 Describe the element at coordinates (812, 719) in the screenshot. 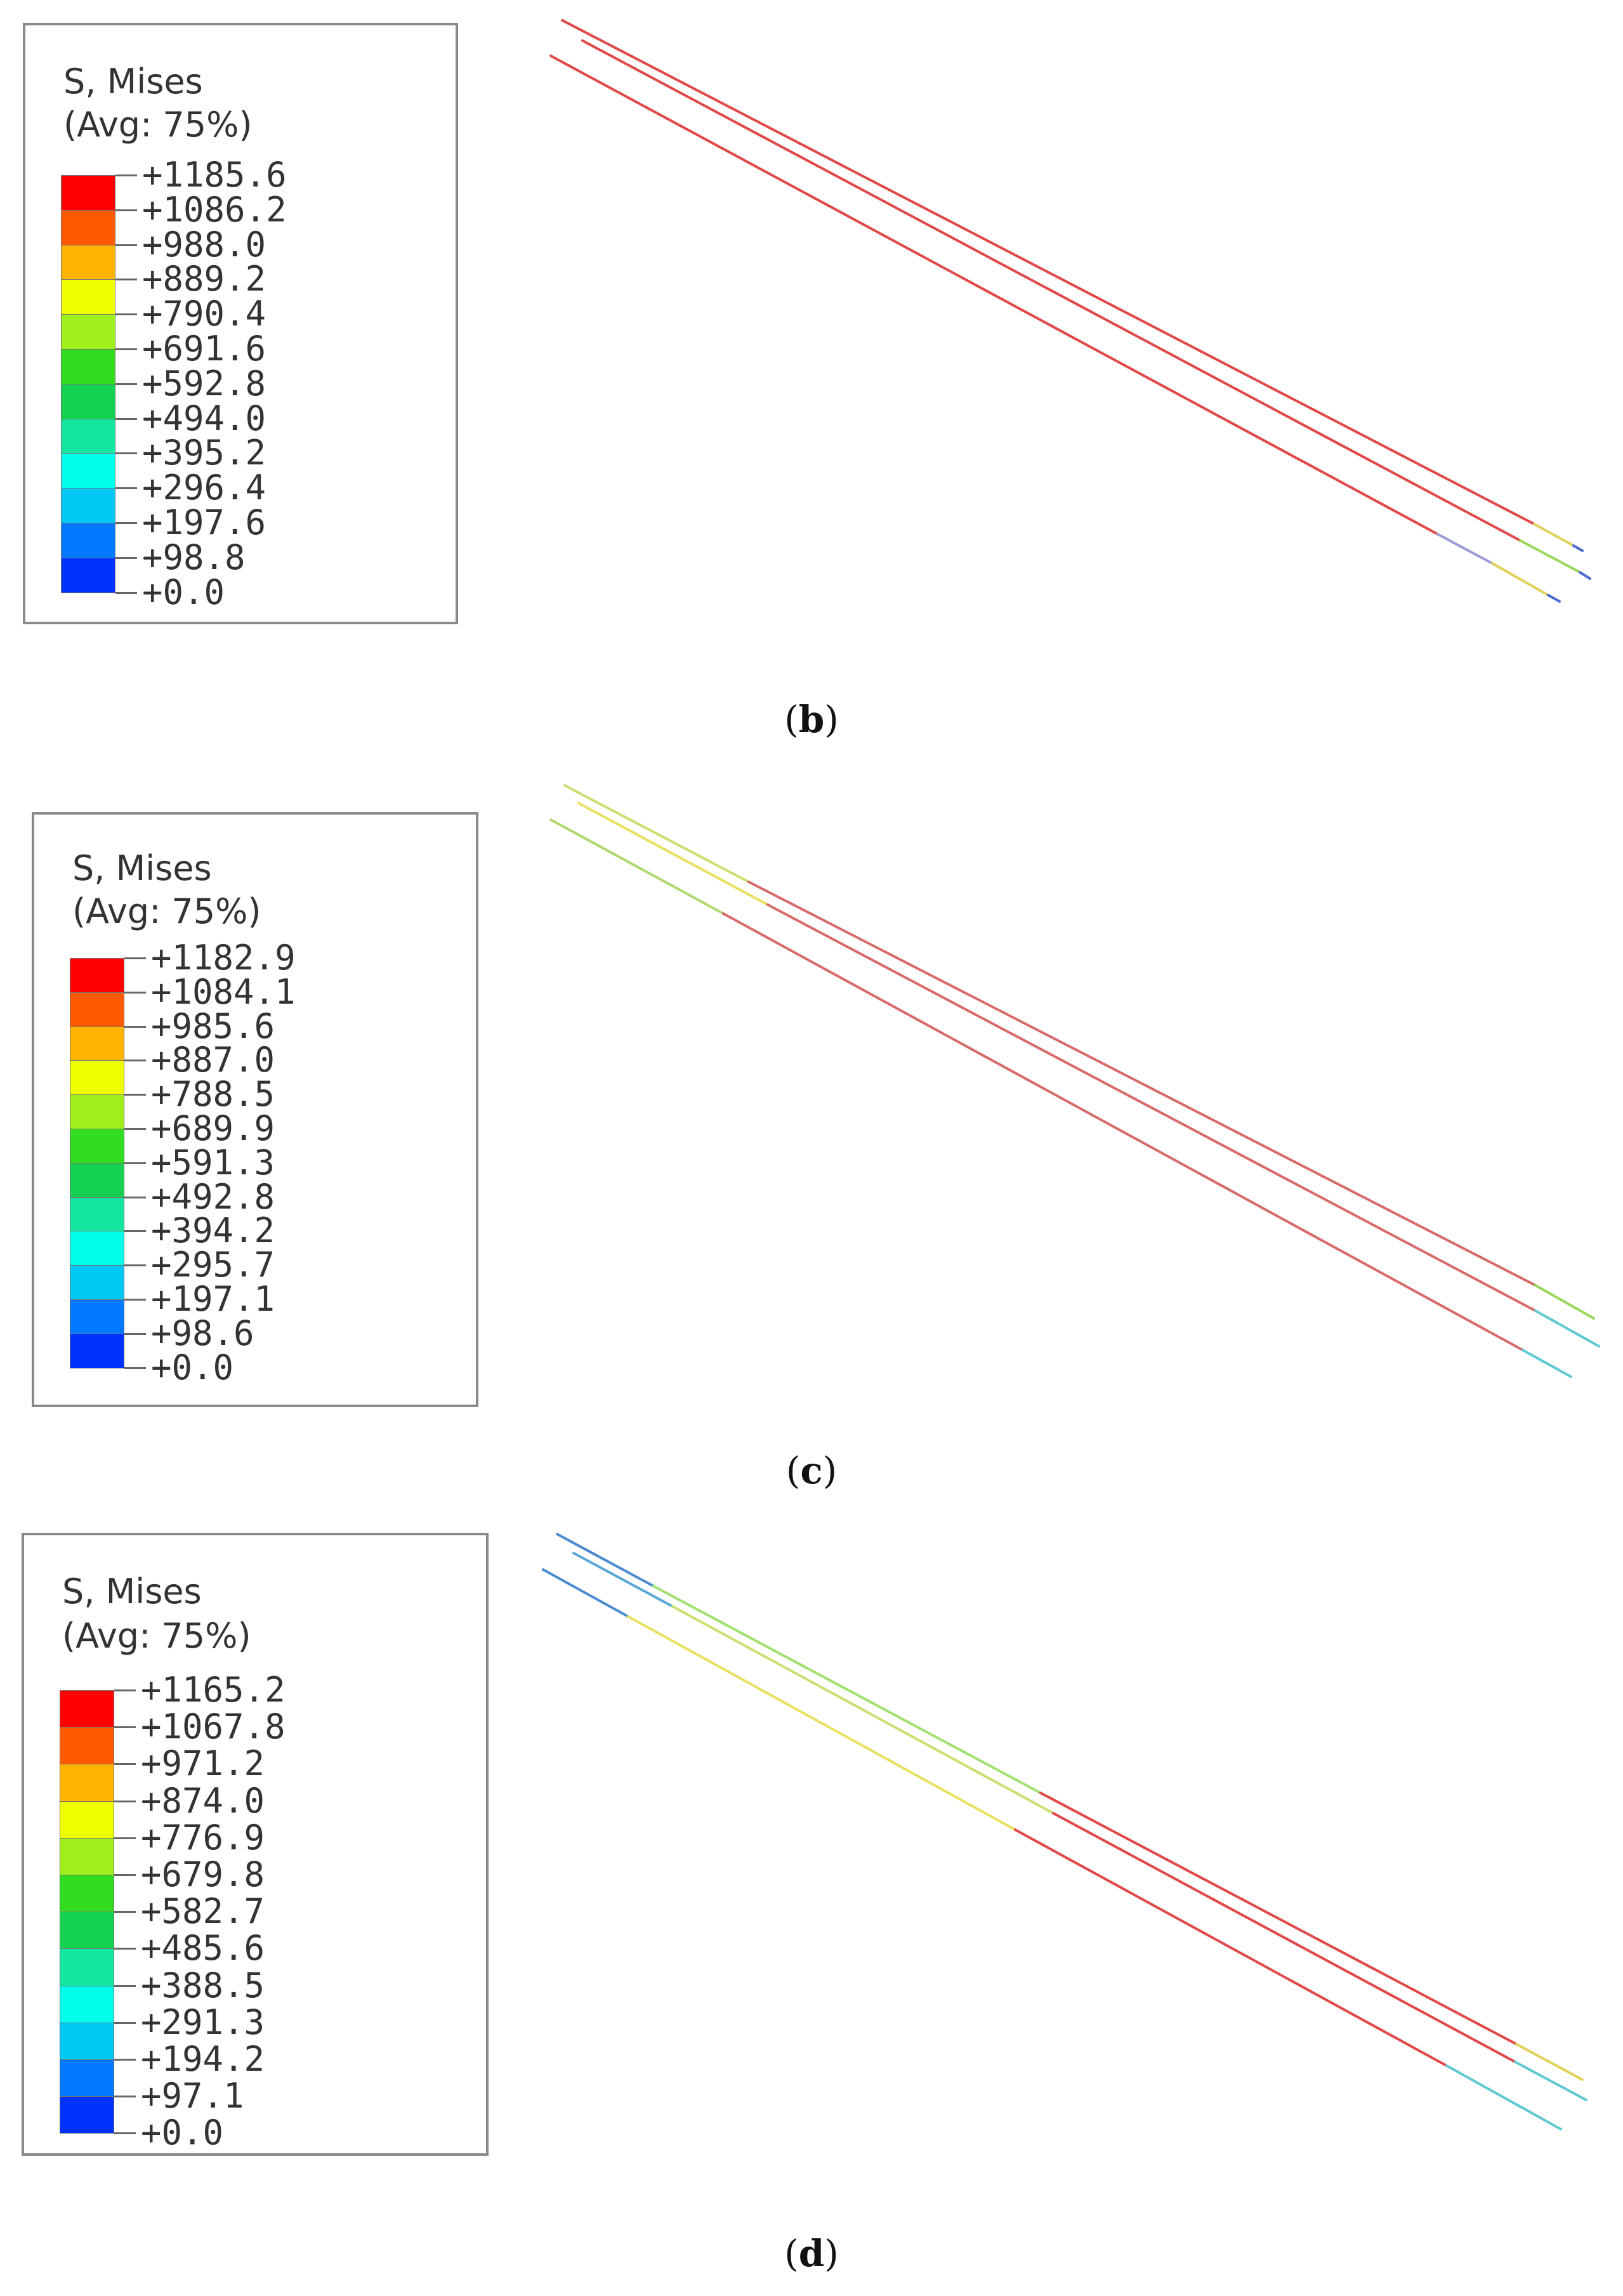

I see `caption-b: (b)` at that location.